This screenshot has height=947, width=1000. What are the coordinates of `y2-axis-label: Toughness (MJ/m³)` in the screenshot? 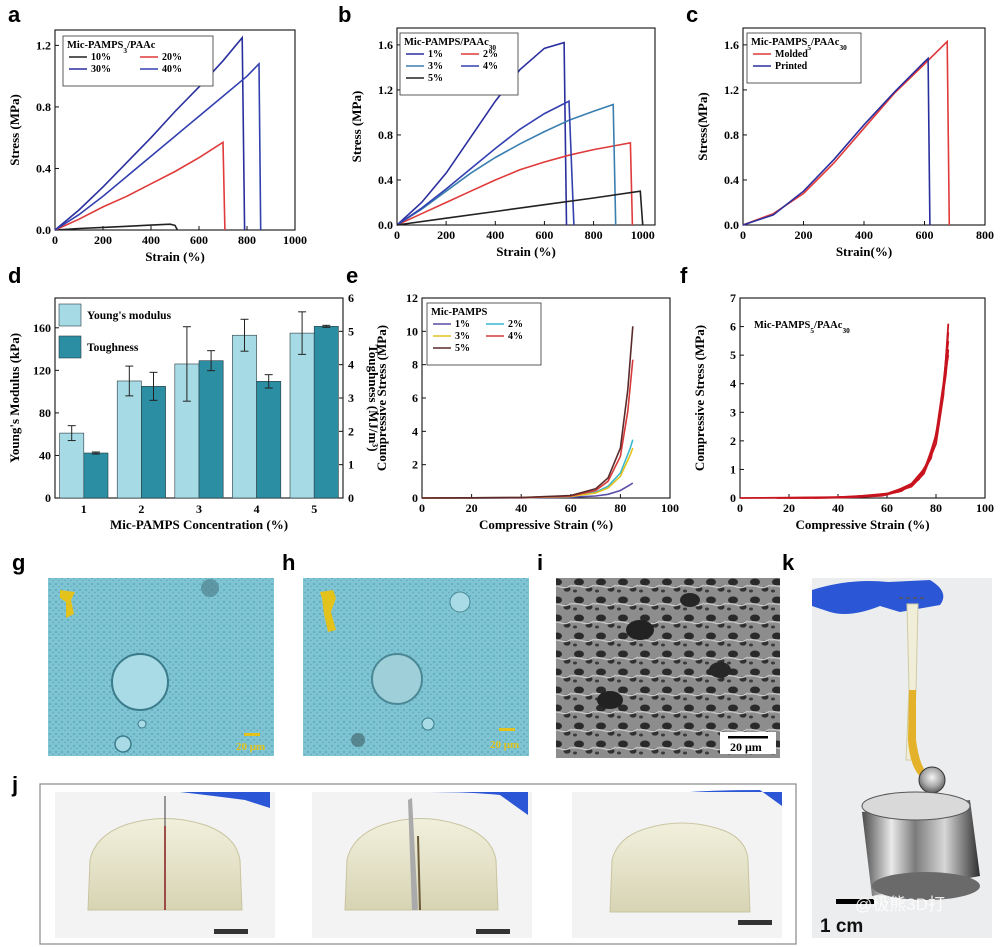 It's located at (373, 397).